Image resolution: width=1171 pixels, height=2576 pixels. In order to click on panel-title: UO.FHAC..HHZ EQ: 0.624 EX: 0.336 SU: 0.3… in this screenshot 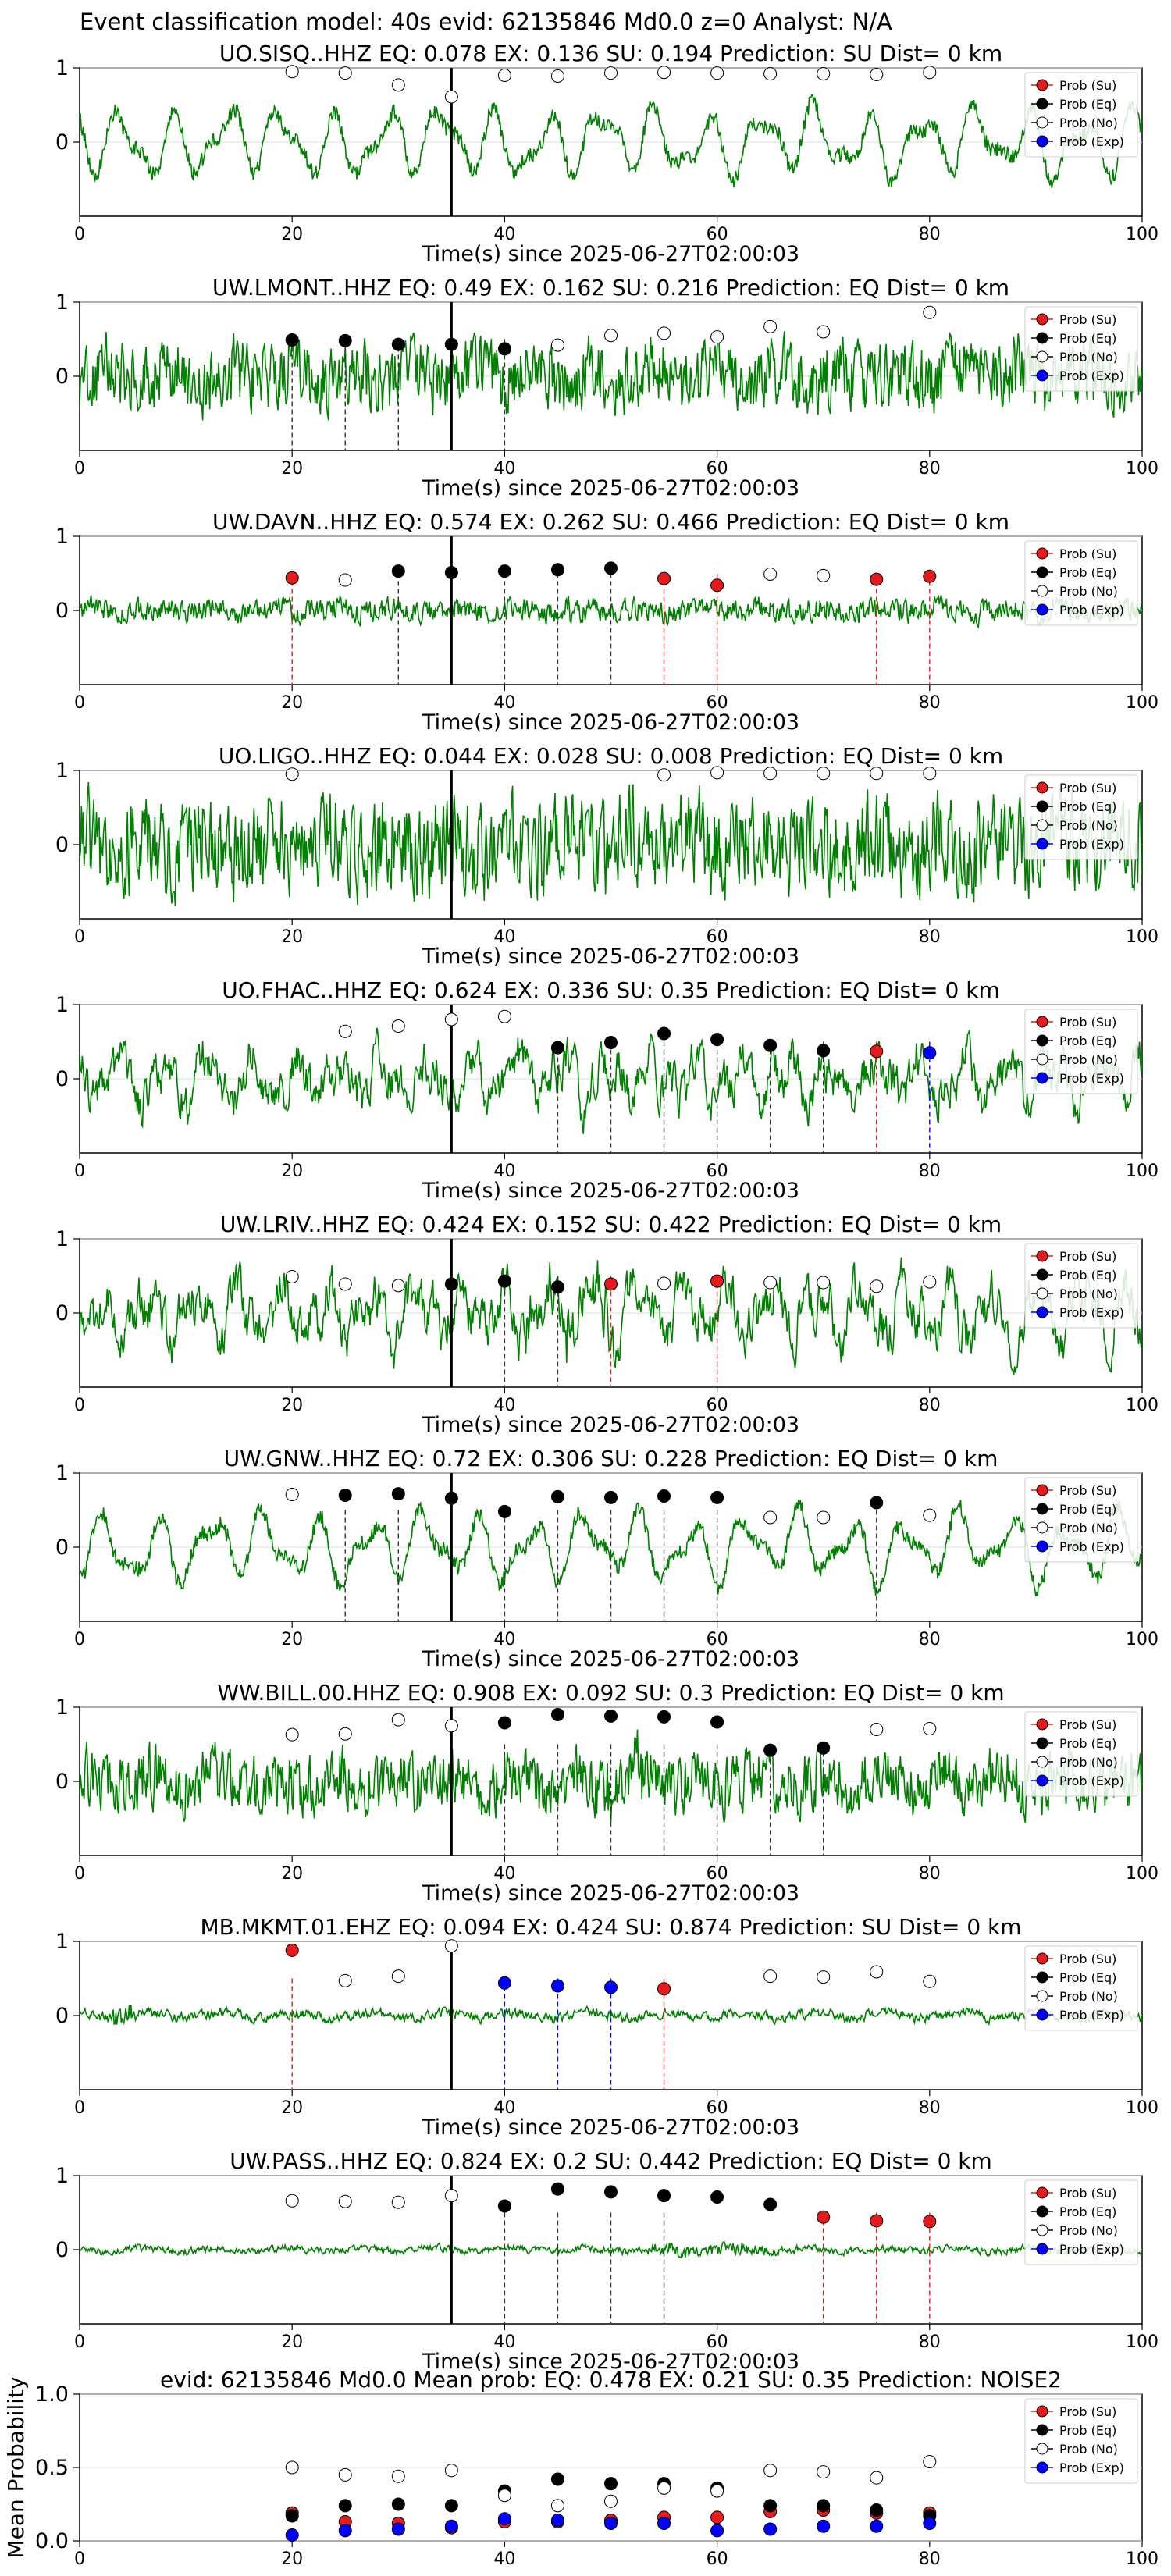, I will do `click(610, 990)`.